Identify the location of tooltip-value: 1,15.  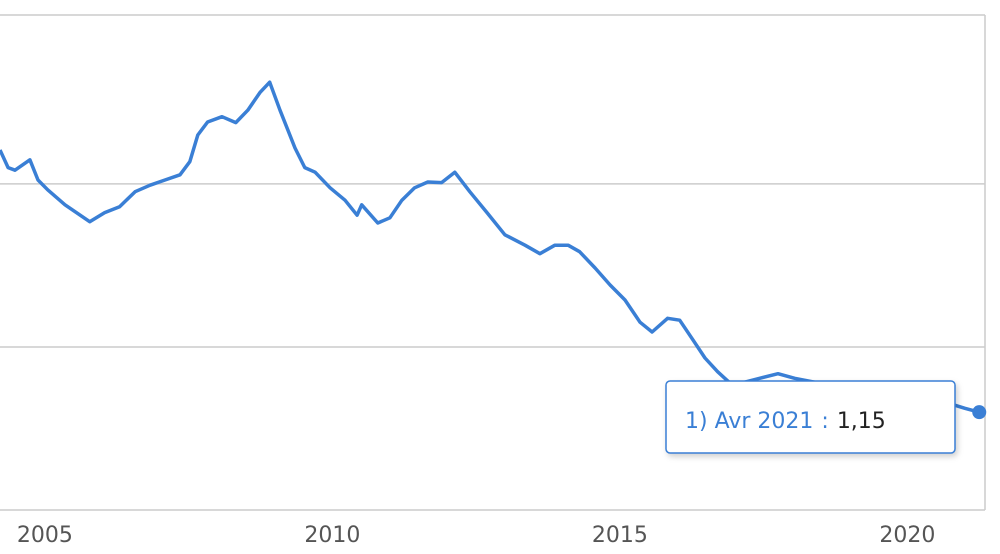
(861, 421).